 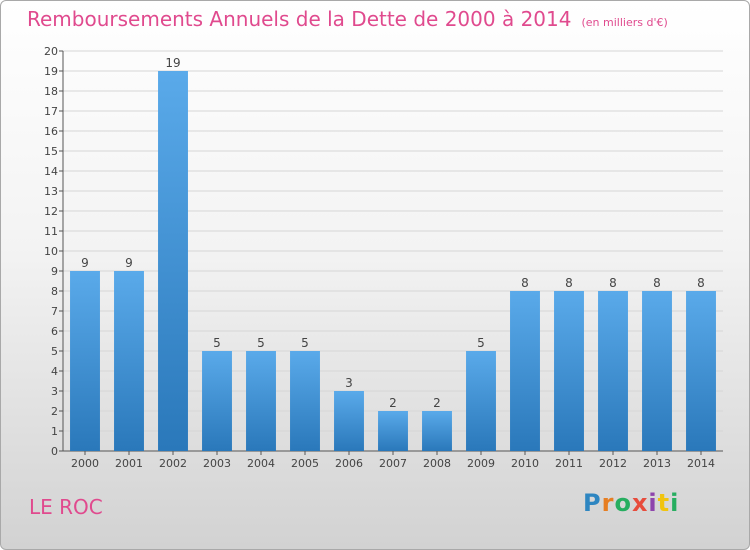 What do you see at coordinates (640, 503) in the screenshot?
I see `logo-letter: x` at bounding box center [640, 503].